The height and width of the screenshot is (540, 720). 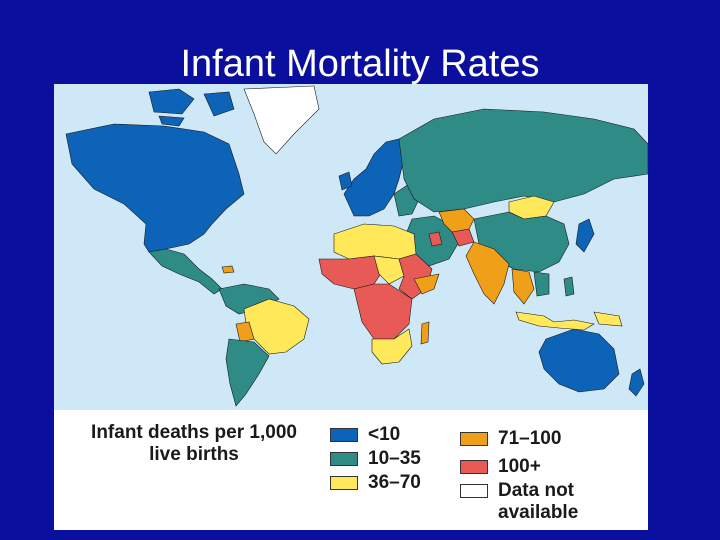 I want to click on region-south-america-south, so click(x=247, y=372).